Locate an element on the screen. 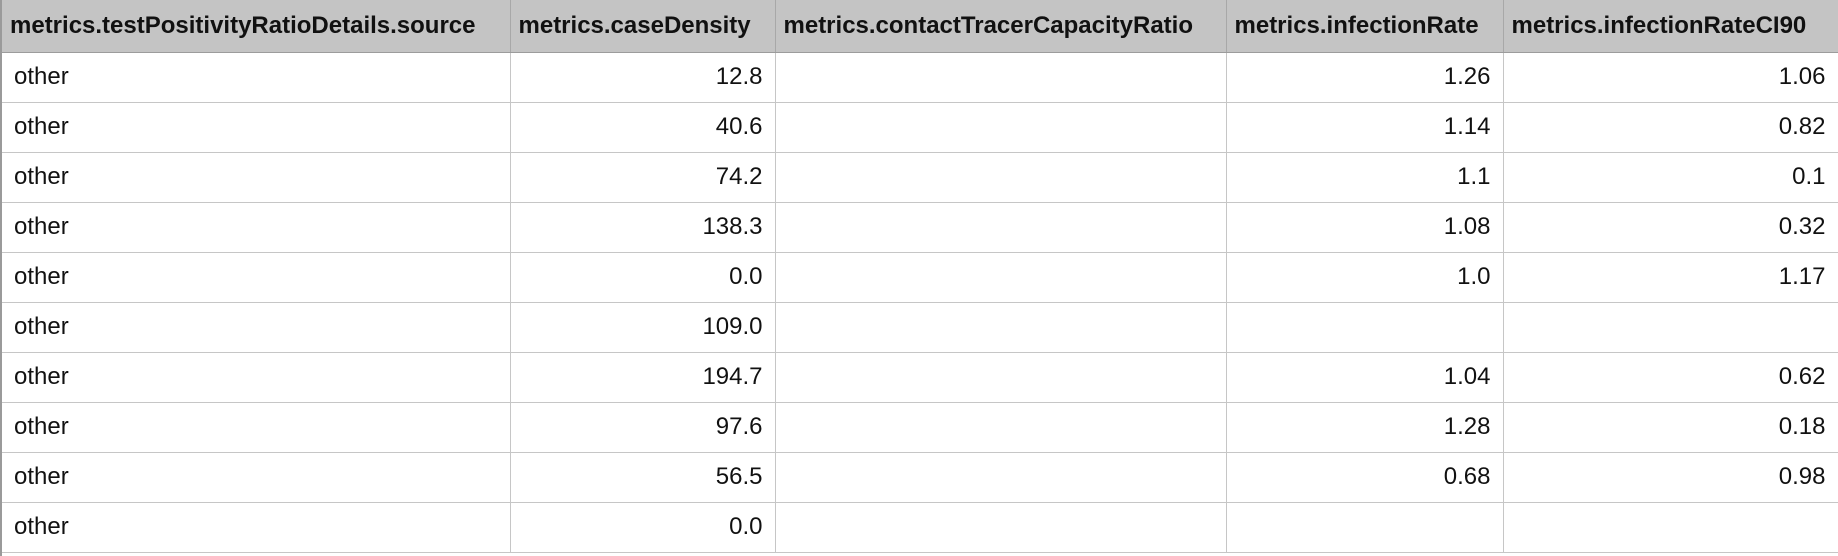  cell-infection-rate: 1.1 is located at coordinates (1365, 177).